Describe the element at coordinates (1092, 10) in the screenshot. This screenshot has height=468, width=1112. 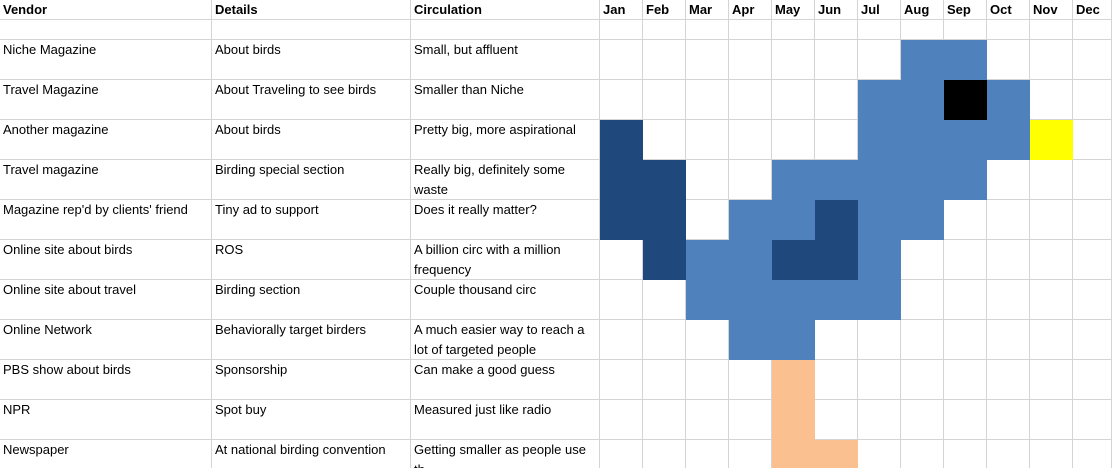
I see `header-cell: Dec` at that location.